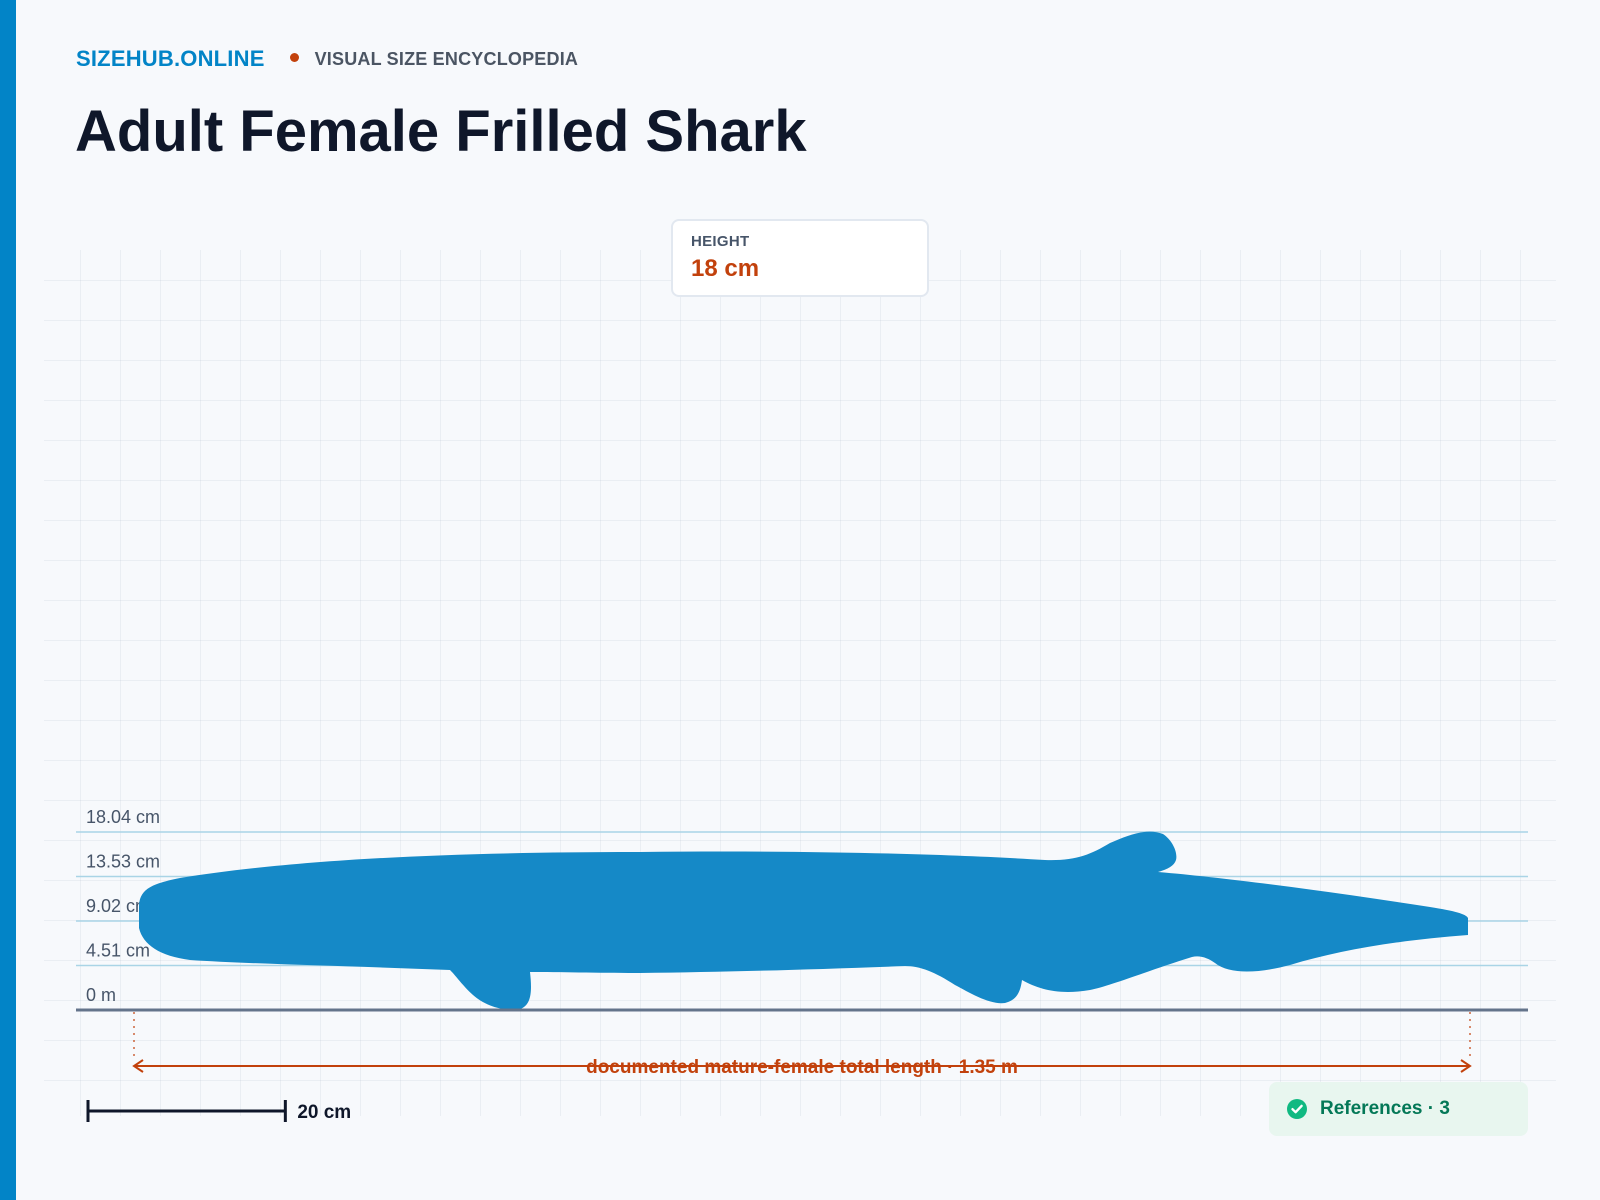 This screenshot has width=1600, height=1200. Describe the element at coordinates (218, 1111) in the screenshot. I see `scale-bar: 20 cm` at that location.